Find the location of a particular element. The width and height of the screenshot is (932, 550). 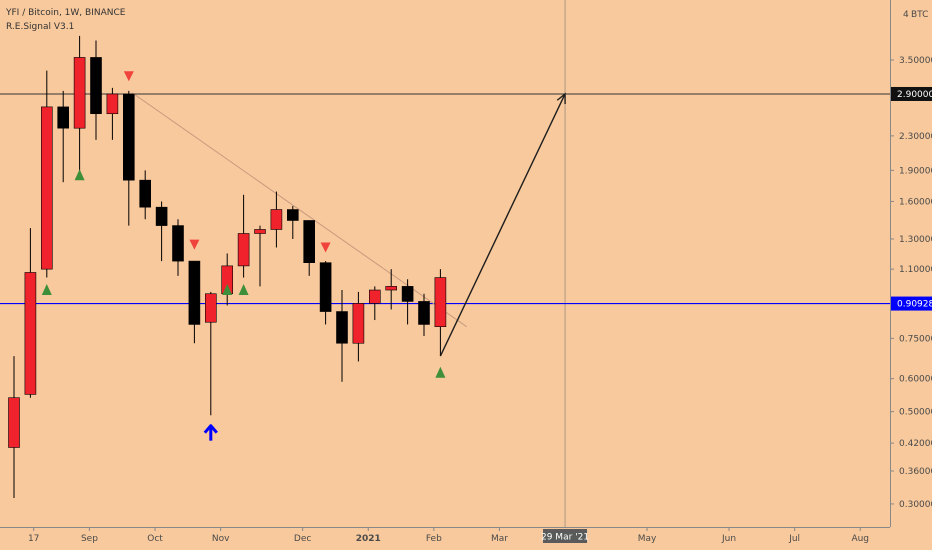

forecast-arrow is located at coordinates (502, 225).